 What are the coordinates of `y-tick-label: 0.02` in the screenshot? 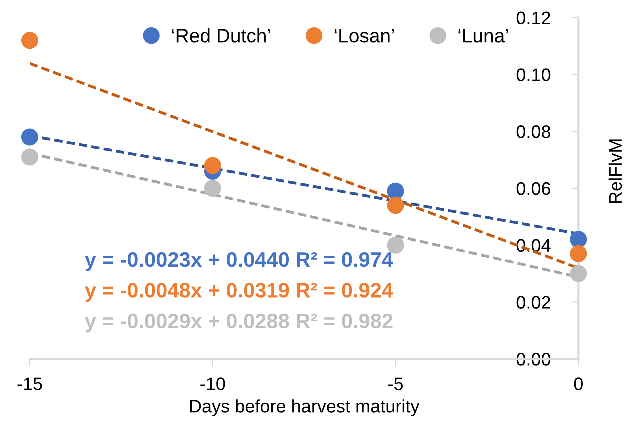 It's located at (533, 302).